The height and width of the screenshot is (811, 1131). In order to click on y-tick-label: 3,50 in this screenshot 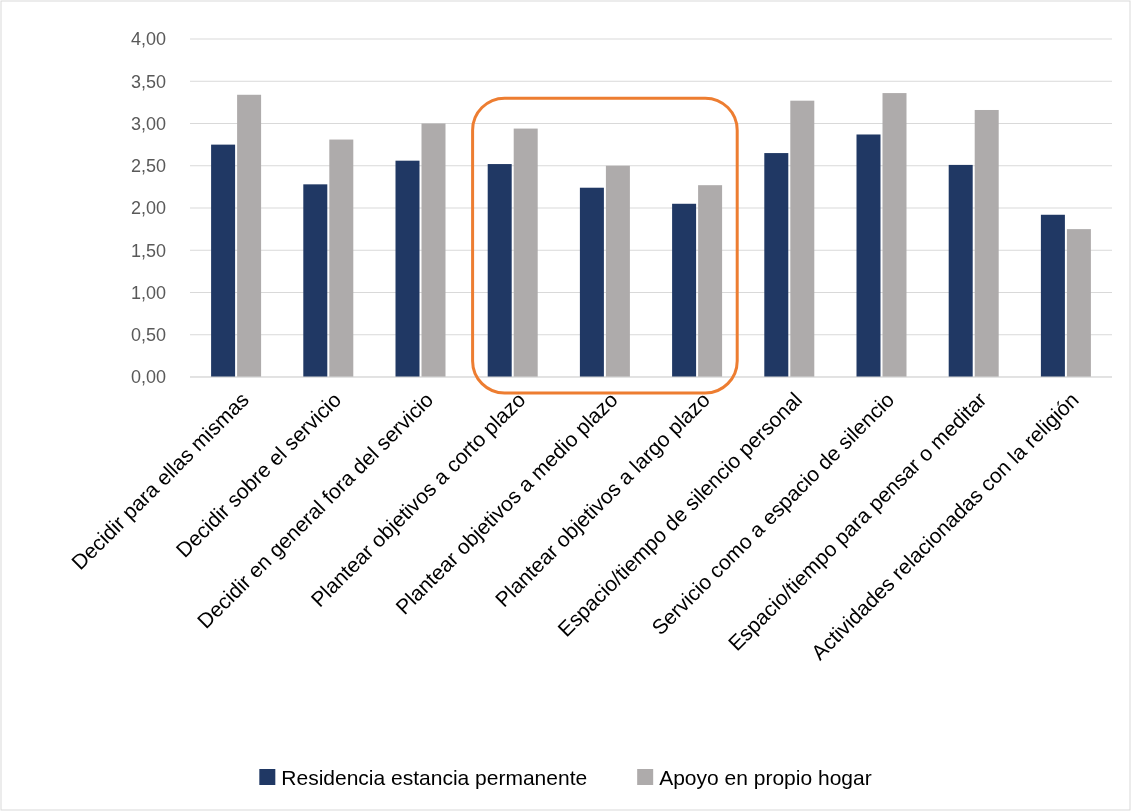, I will do `click(148, 81)`.